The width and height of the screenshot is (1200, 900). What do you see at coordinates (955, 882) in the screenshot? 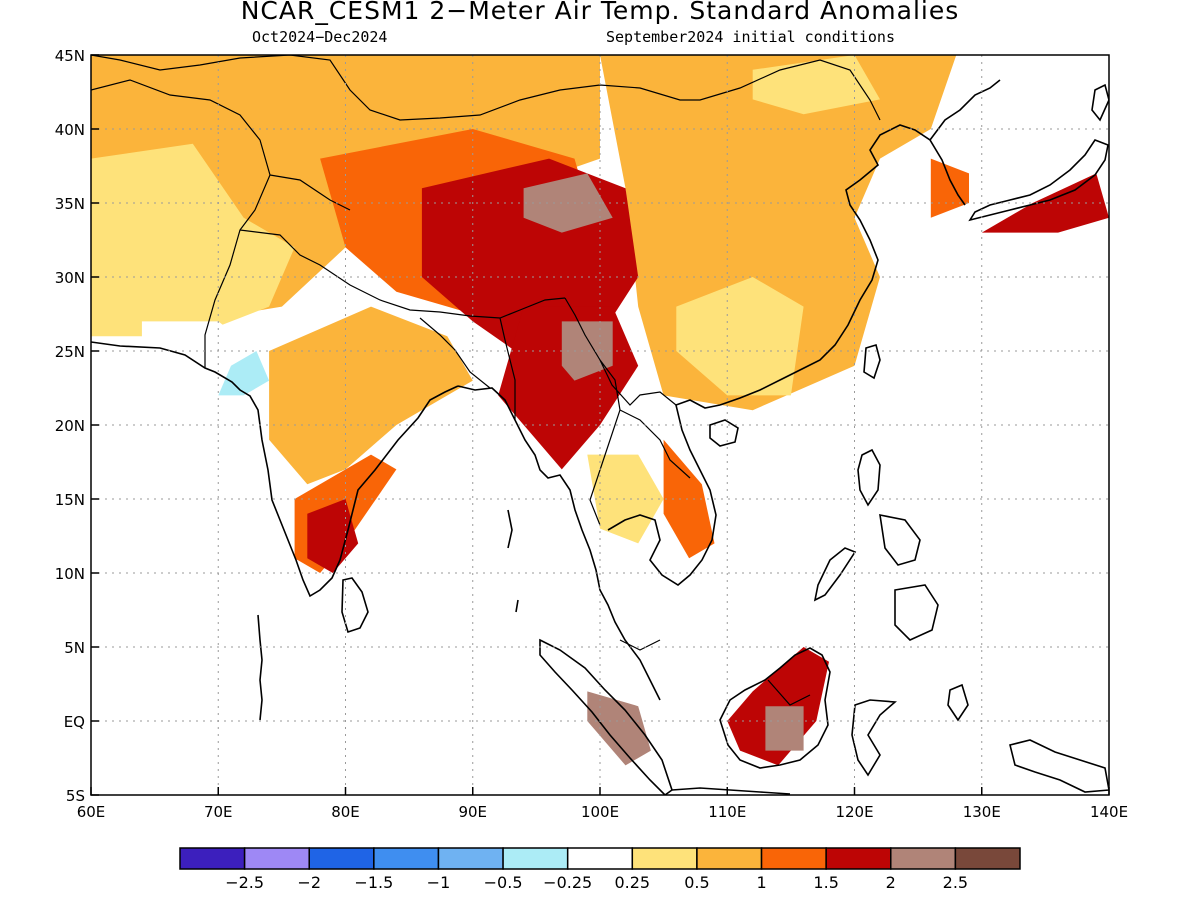
I see `colorbar-label: 2.5` at bounding box center [955, 882].